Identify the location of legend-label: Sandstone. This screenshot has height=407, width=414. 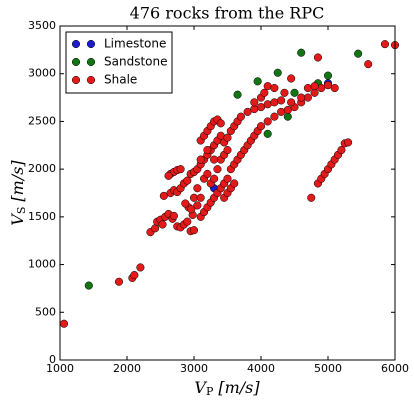
(135, 62).